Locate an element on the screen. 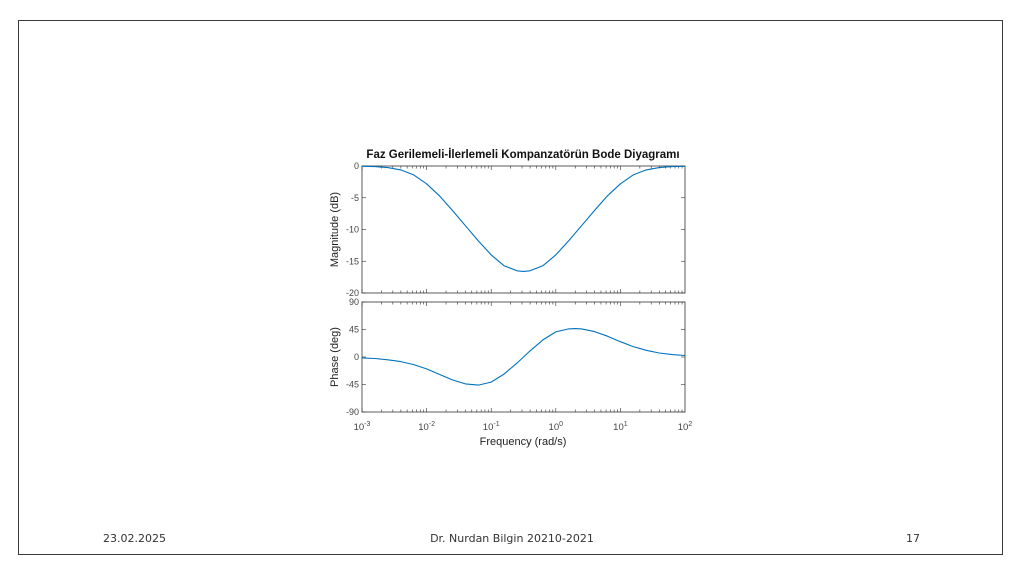  phase-y-tick-label: -45 is located at coordinates (352, 385).